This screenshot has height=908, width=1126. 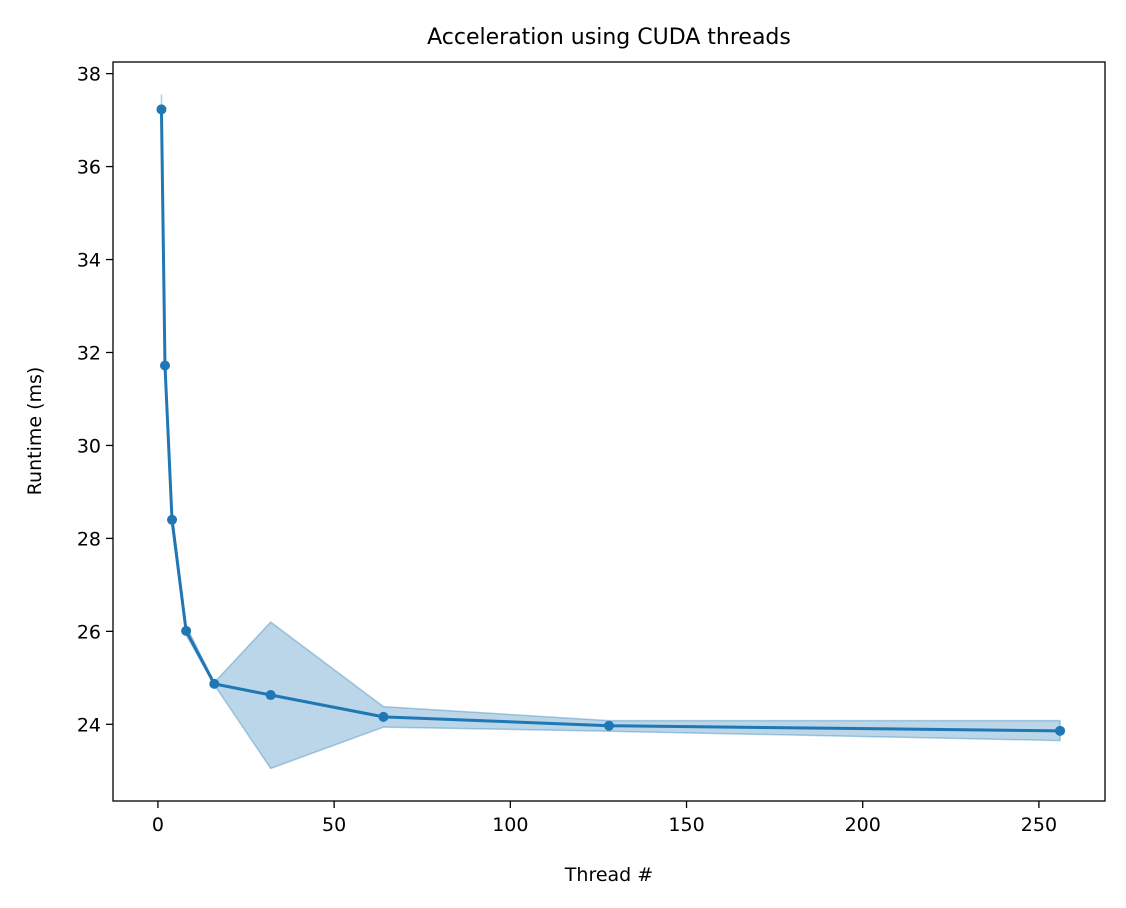 What do you see at coordinates (89, 725) in the screenshot?
I see `y-tick-label: 24` at bounding box center [89, 725].